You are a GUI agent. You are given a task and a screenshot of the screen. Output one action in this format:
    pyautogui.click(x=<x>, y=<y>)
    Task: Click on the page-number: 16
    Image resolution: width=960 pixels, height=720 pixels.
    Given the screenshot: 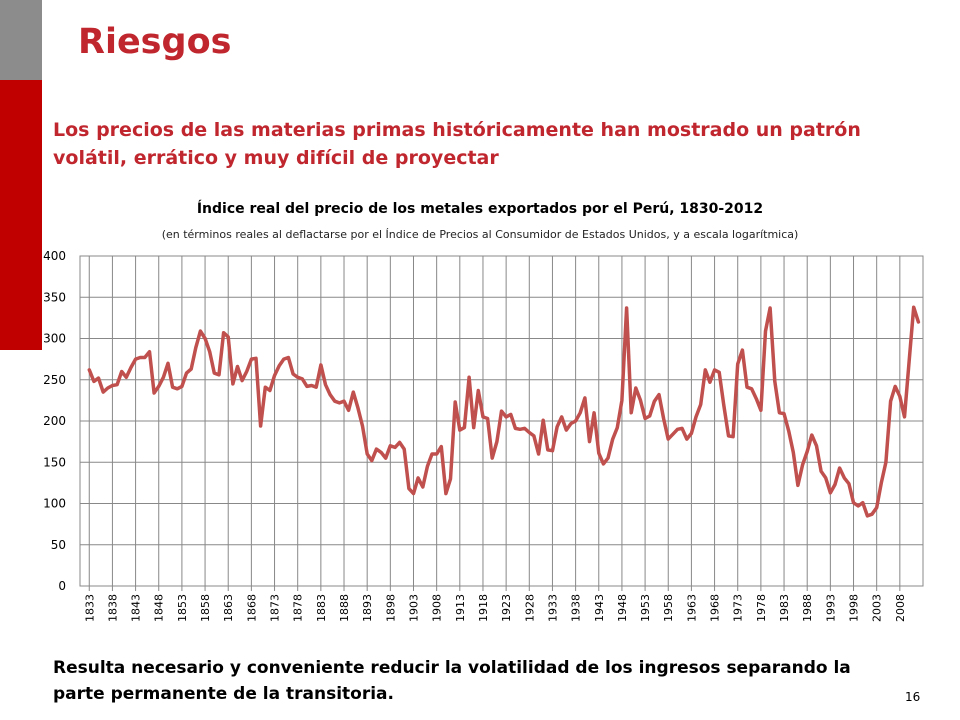 What is the action you would take?
    pyautogui.click(x=913, y=697)
    